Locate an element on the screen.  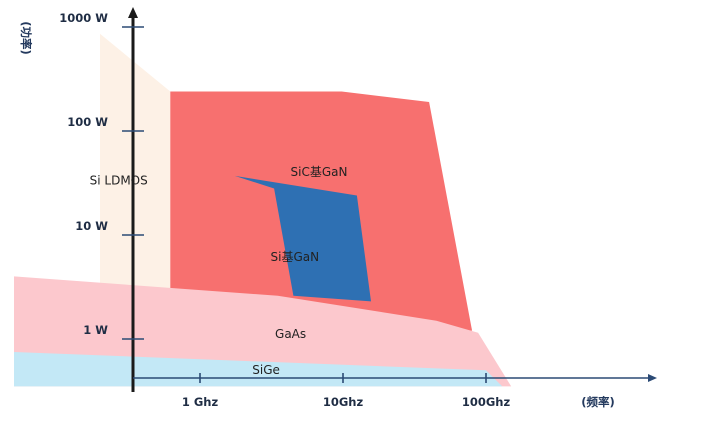
x-axis-title: (频率) is located at coordinates (598, 402).